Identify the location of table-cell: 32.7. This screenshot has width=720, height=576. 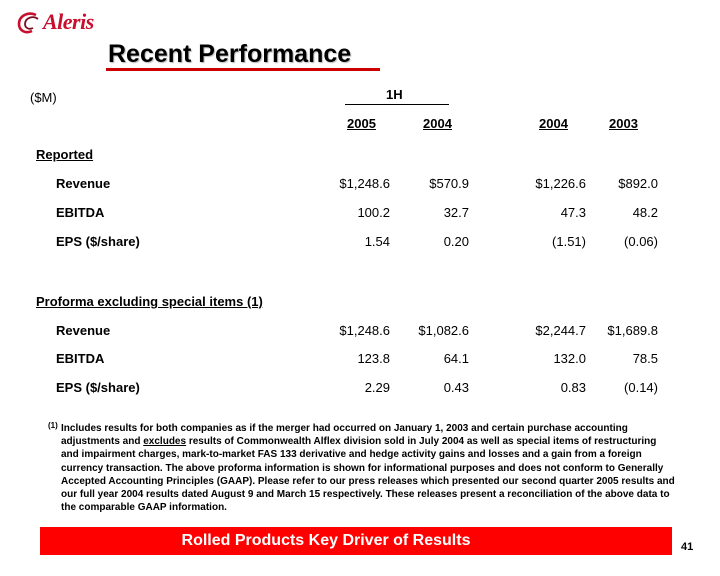
(456, 212).